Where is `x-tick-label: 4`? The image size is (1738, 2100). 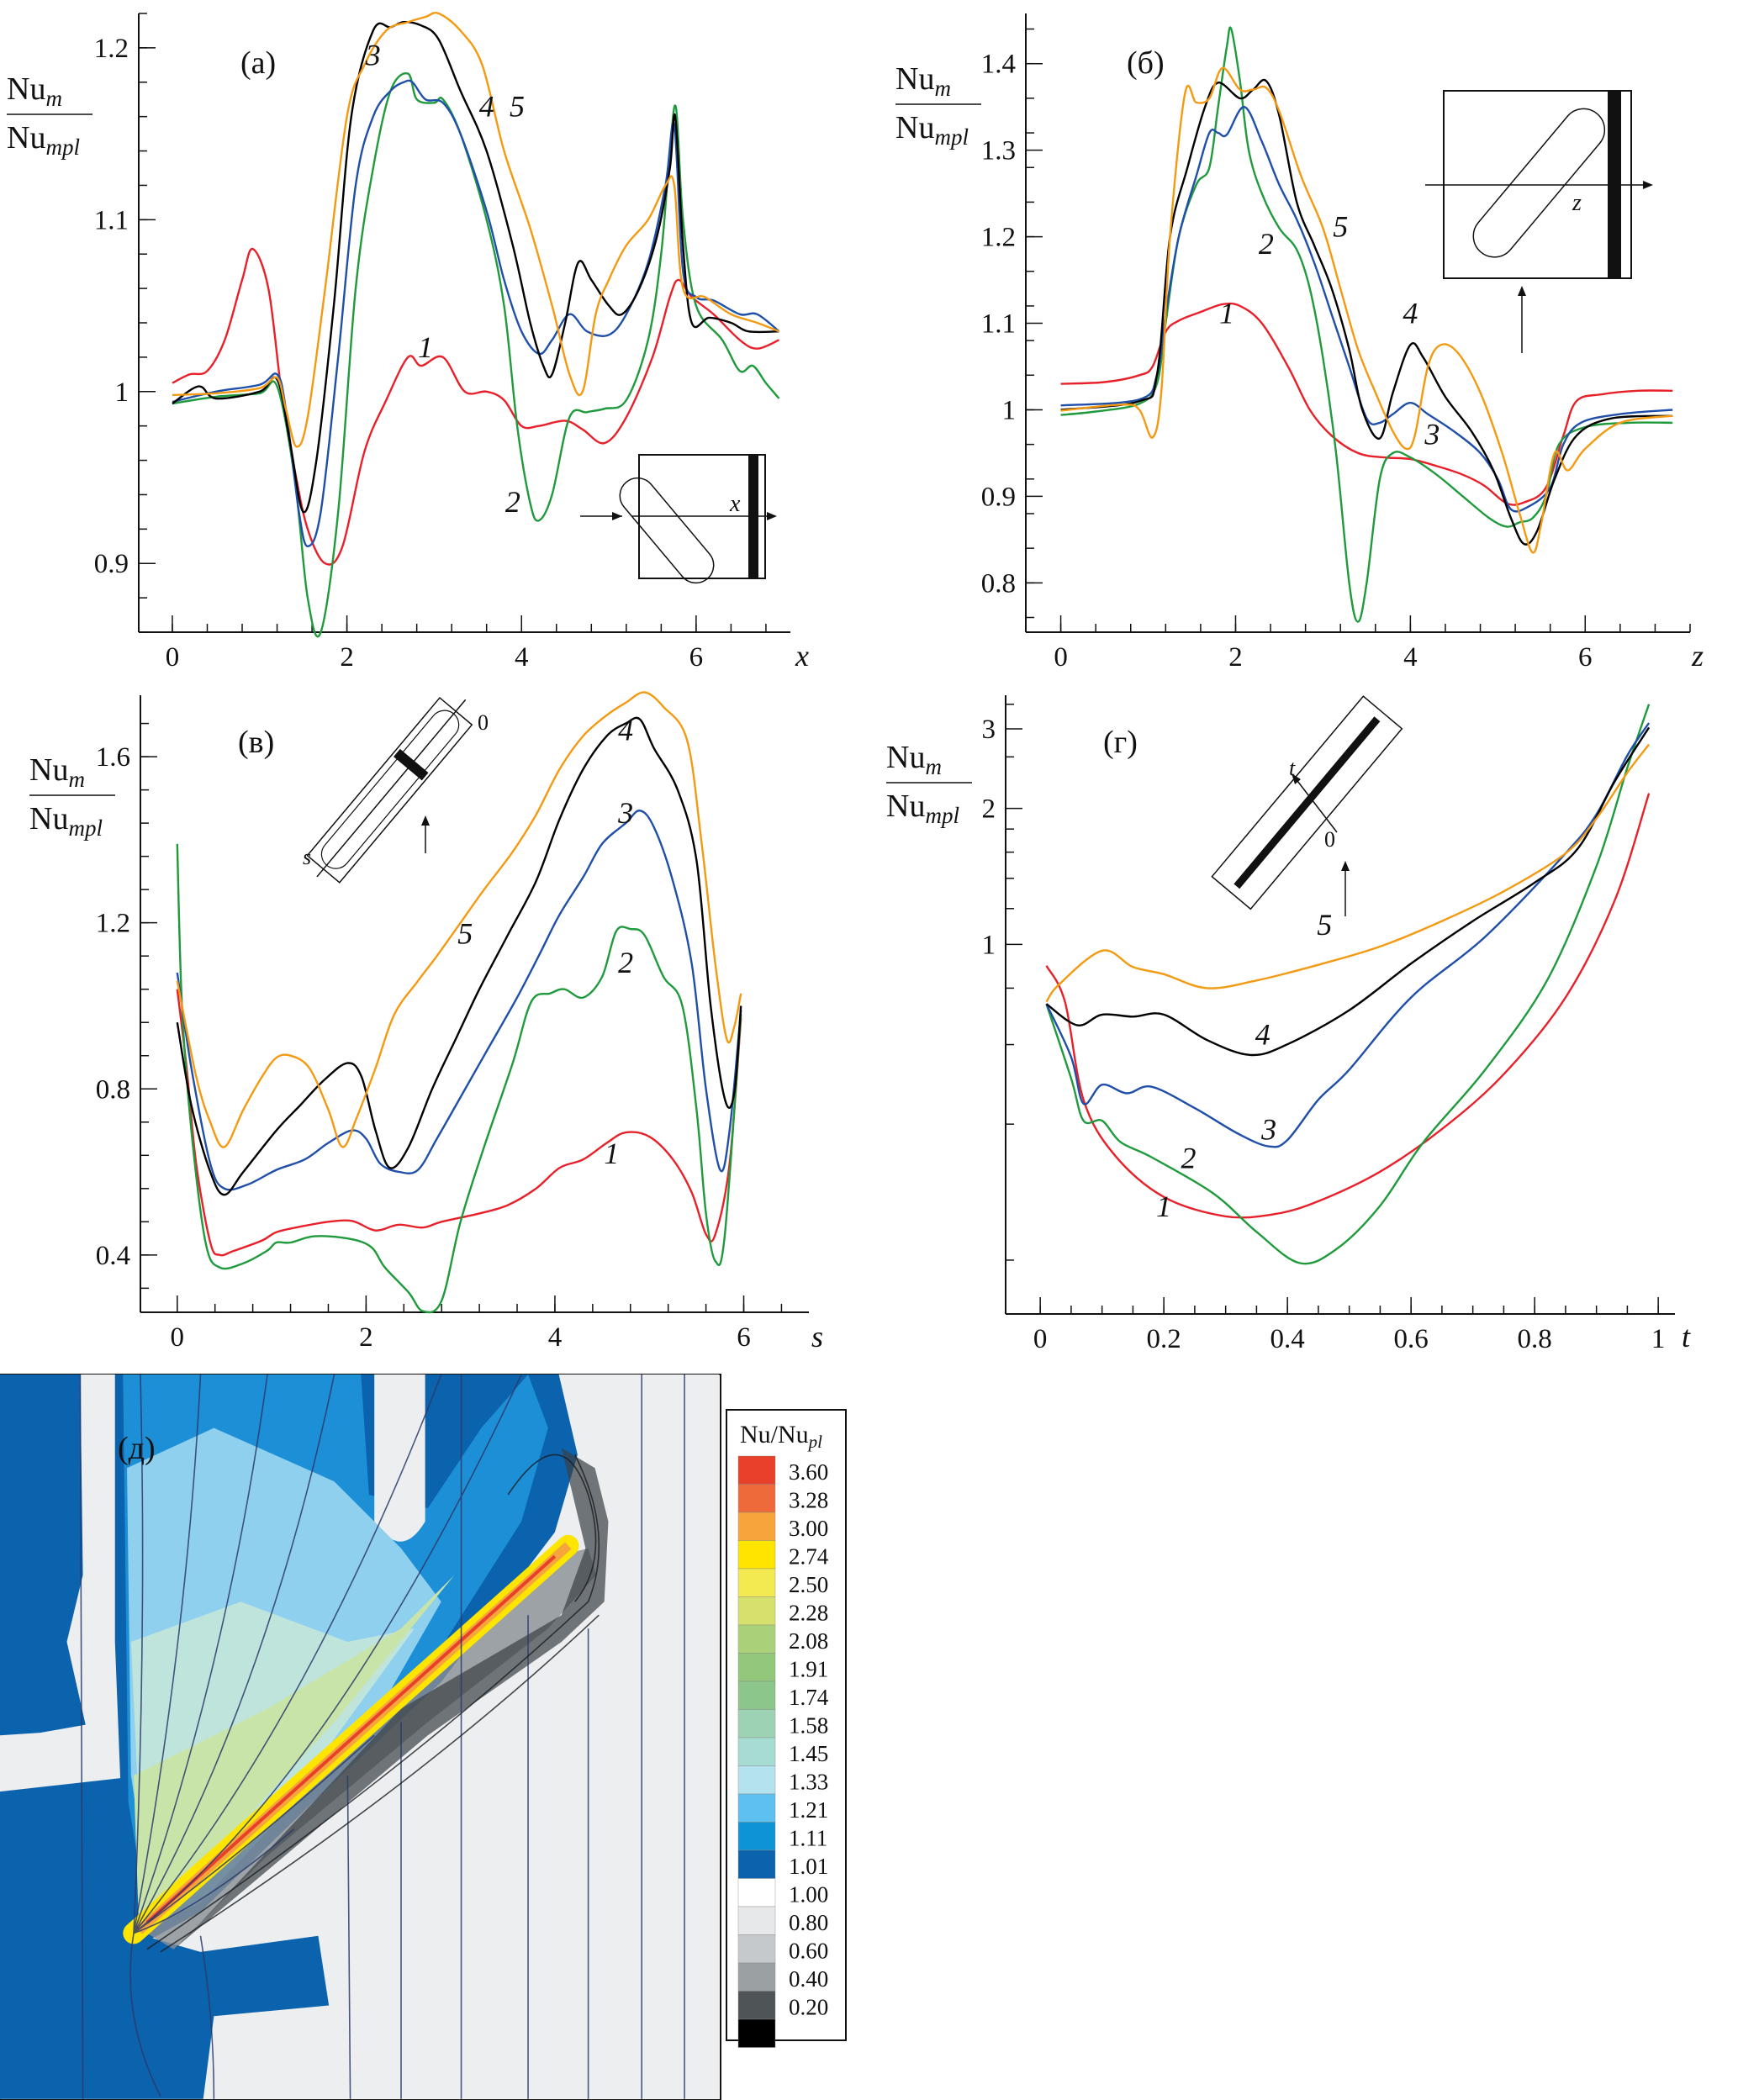 x-tick-label: 4 is located at coordinates (556, 1337).